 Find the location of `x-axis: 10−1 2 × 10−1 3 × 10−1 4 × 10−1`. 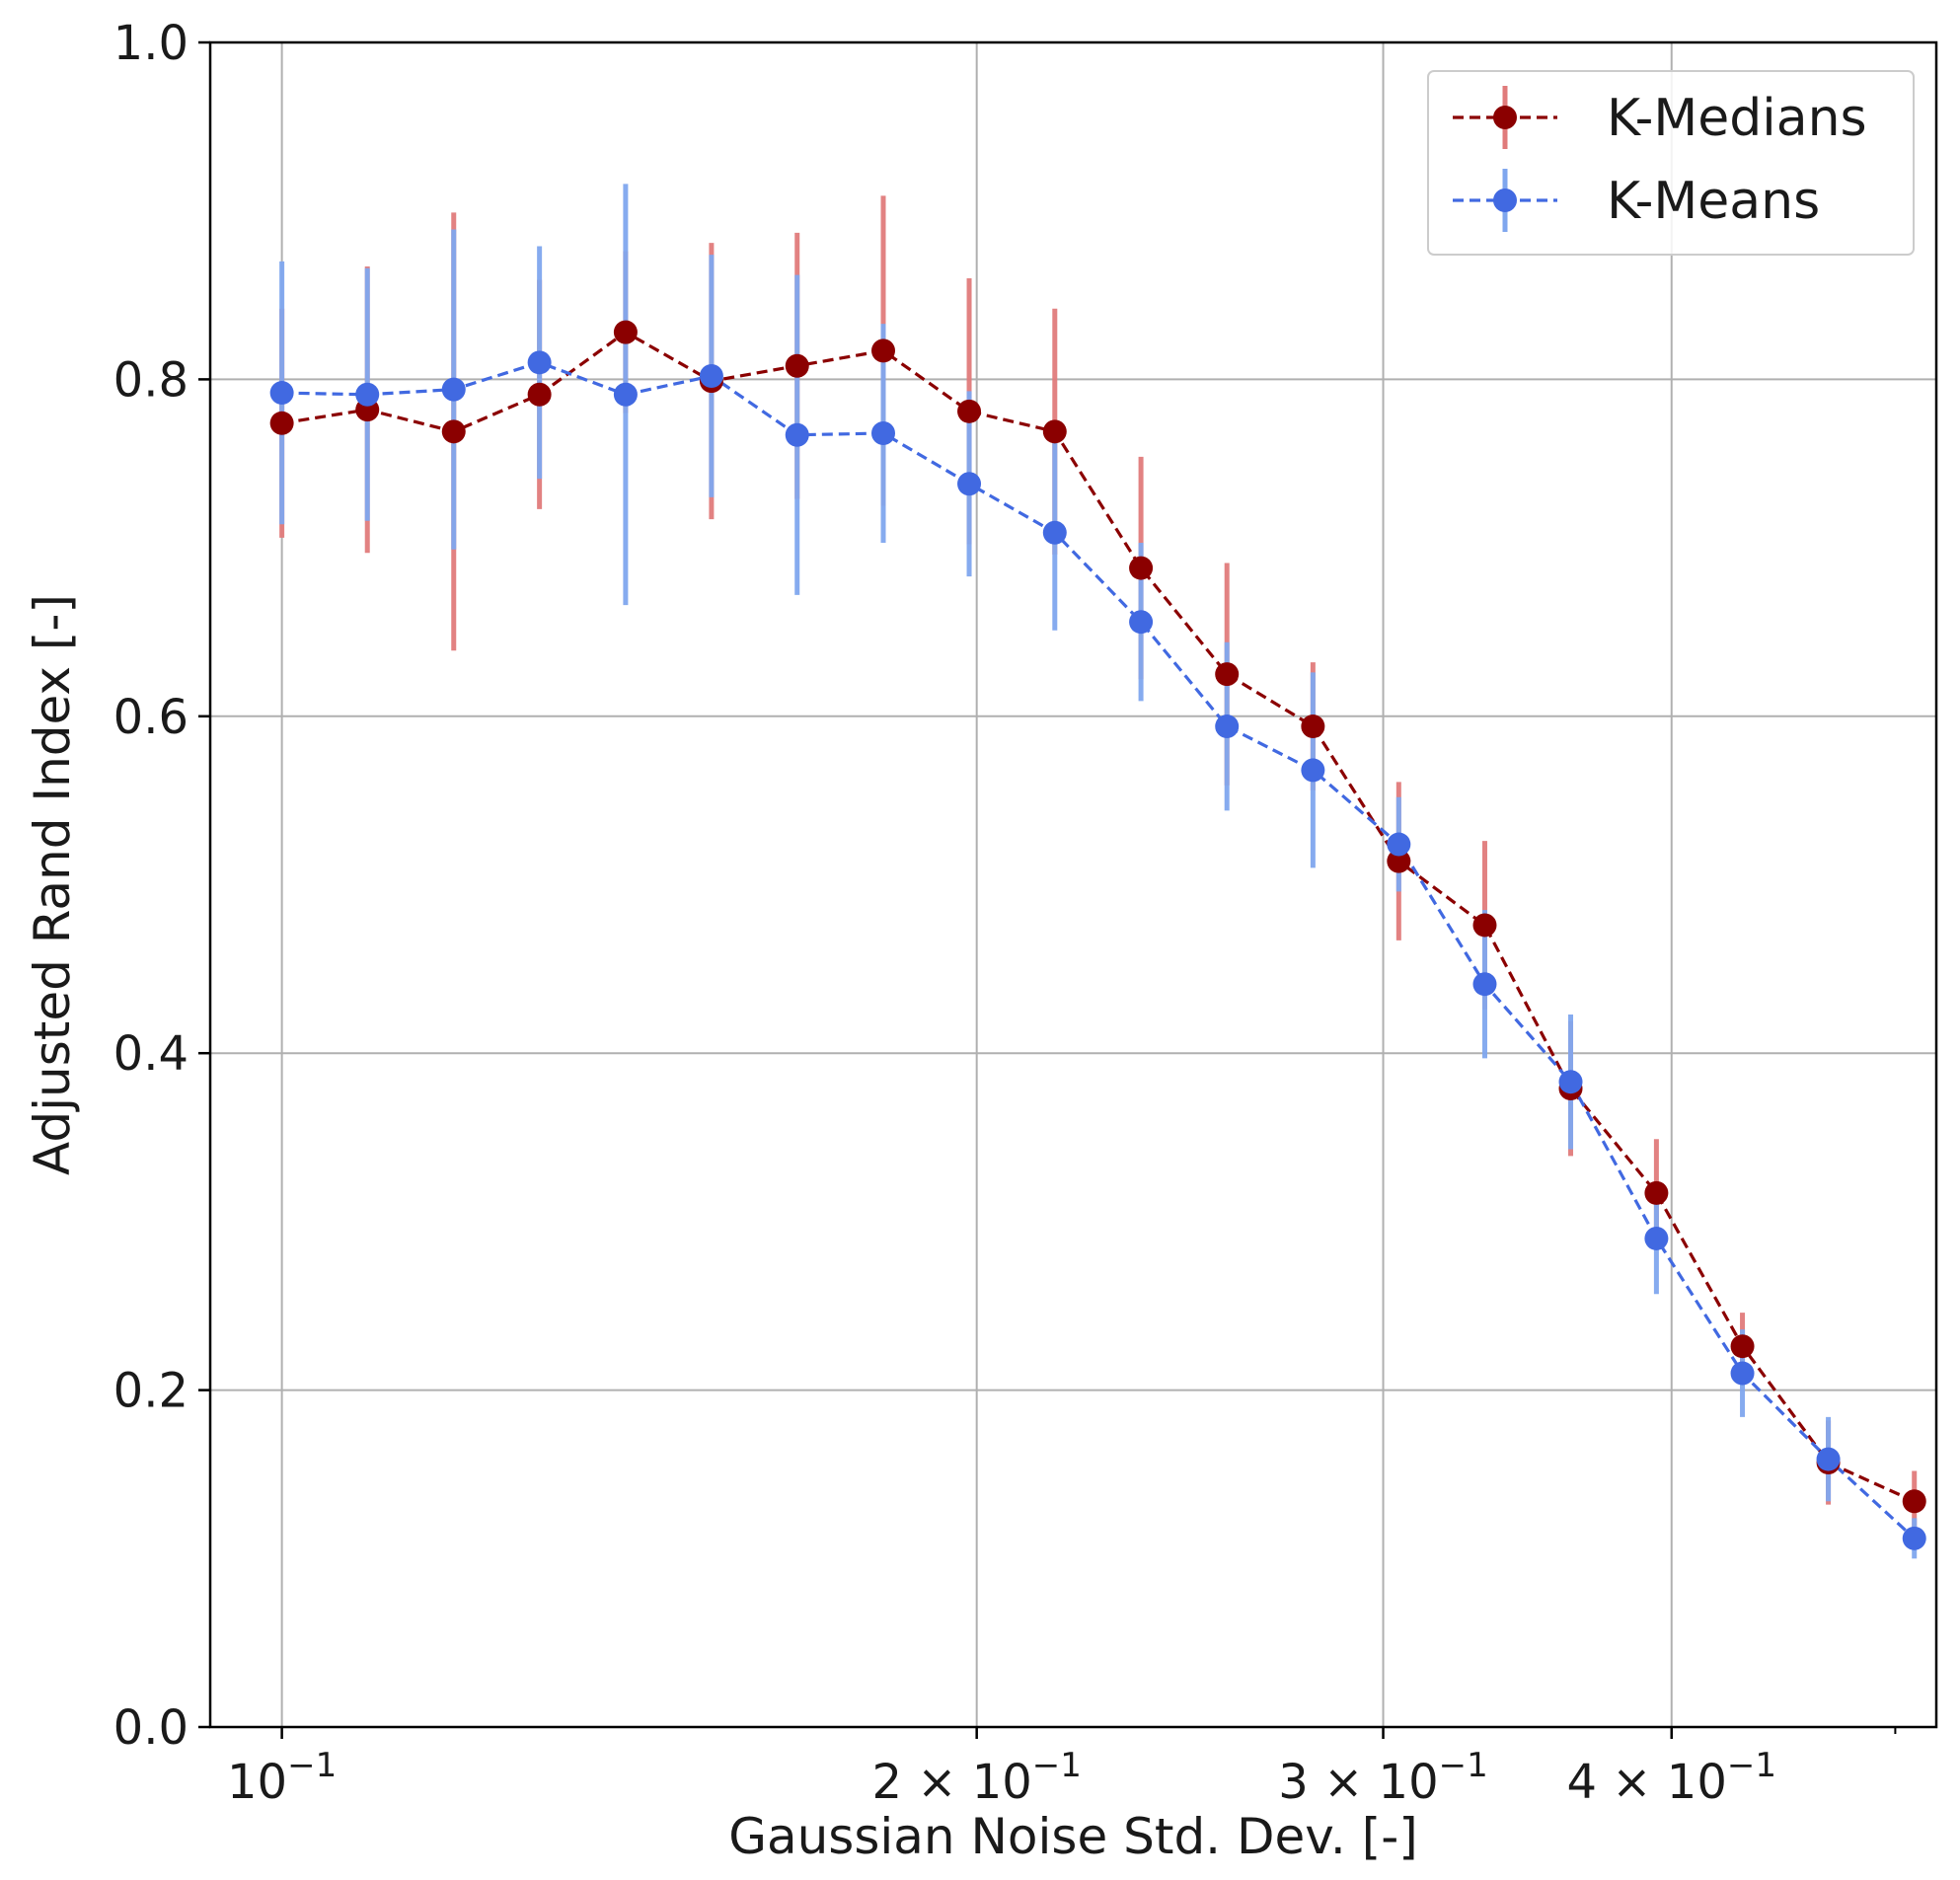

x-axis: 10−1 2 × 10−1 3 × 10−1 4 × 10−1 is located at coordinates (1062, 1768).